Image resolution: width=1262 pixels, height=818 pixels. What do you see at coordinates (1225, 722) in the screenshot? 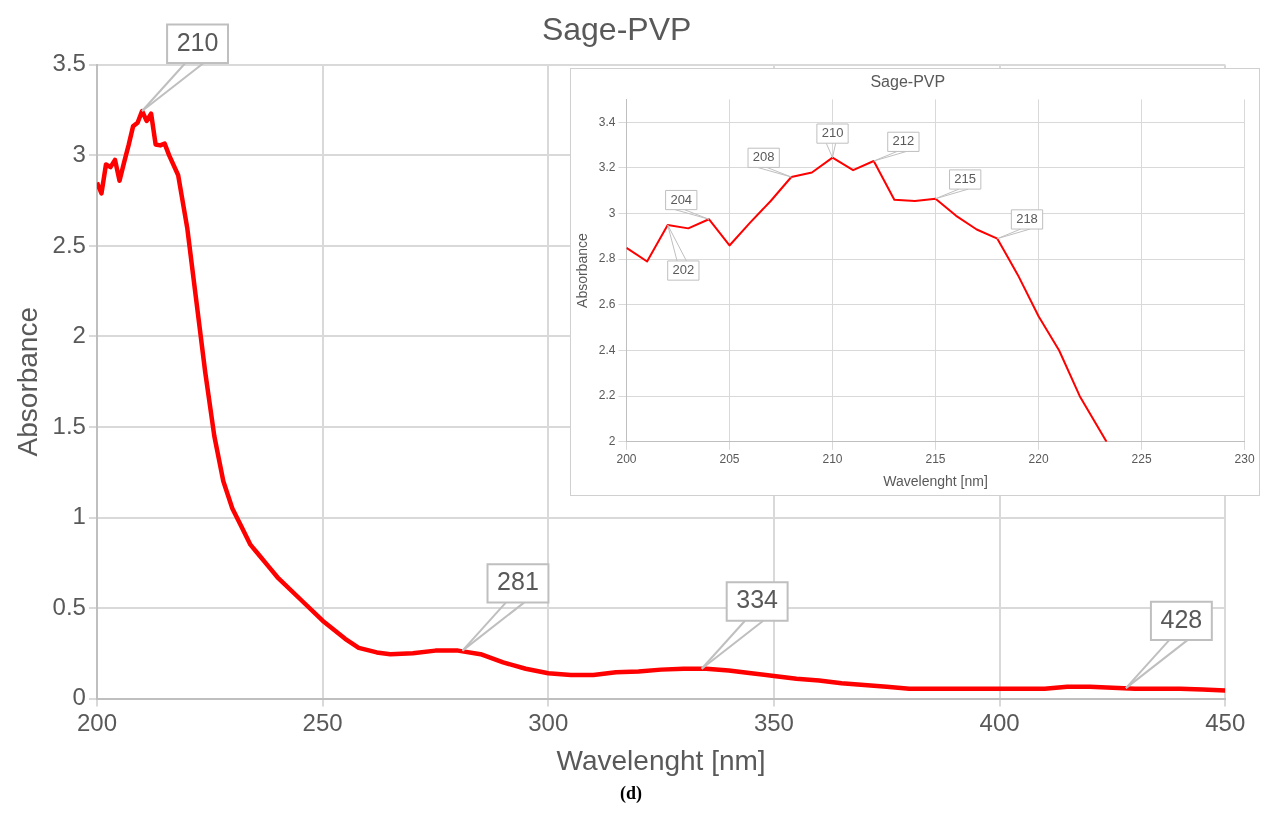
I see `x-tick-label: 450` at bounding box center [1225, 722].